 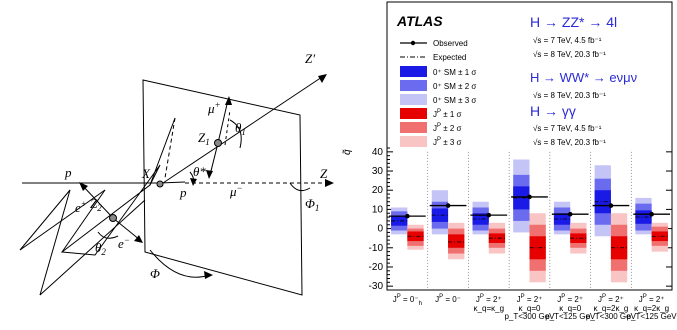 I want to click on y-axis-label: q̃, so click(x=347, y=152).